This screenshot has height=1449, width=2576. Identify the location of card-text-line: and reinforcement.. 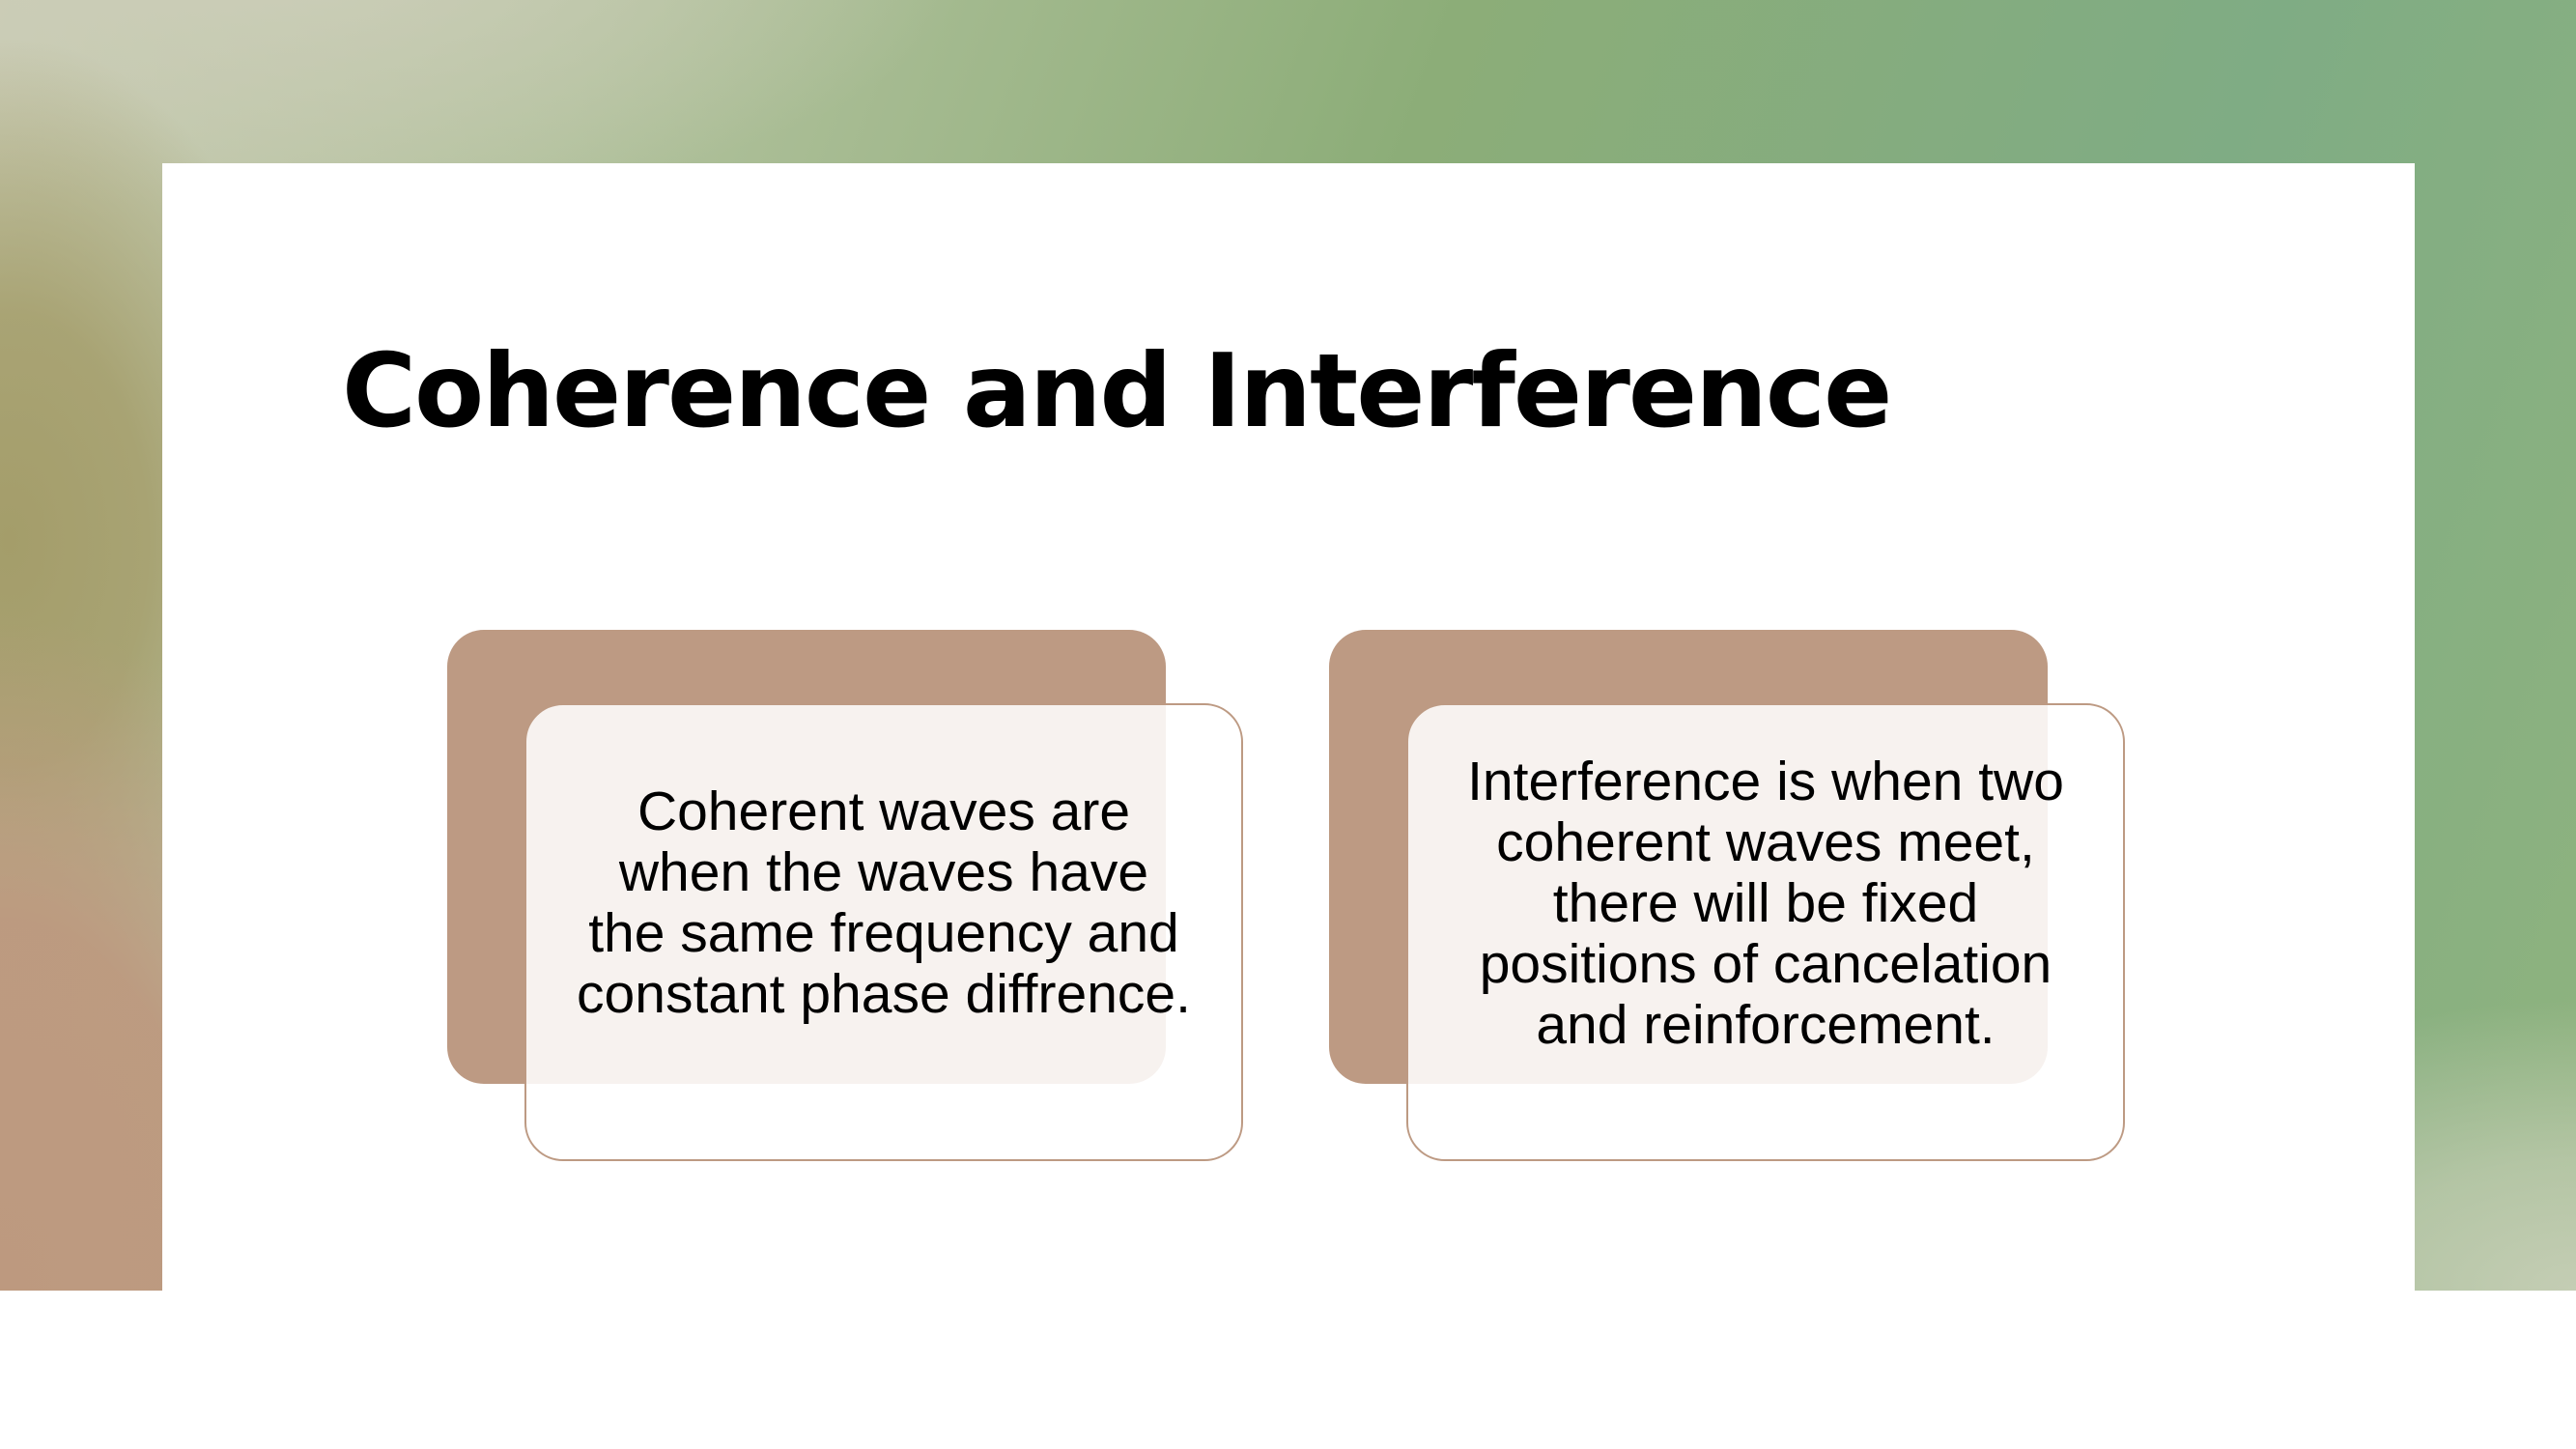
(1766, 1024).